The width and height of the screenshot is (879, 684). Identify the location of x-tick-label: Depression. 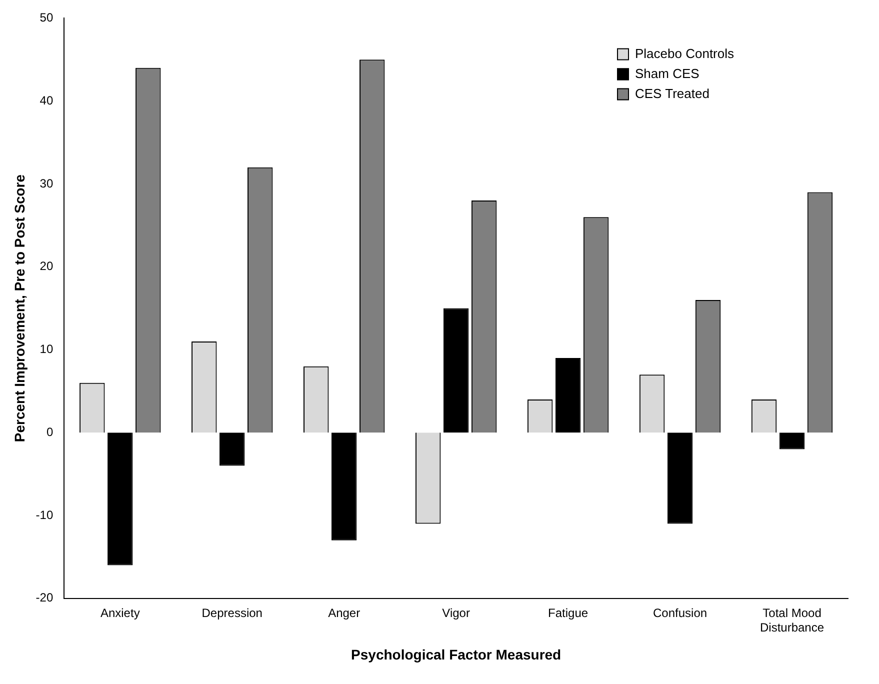
(232, 613).